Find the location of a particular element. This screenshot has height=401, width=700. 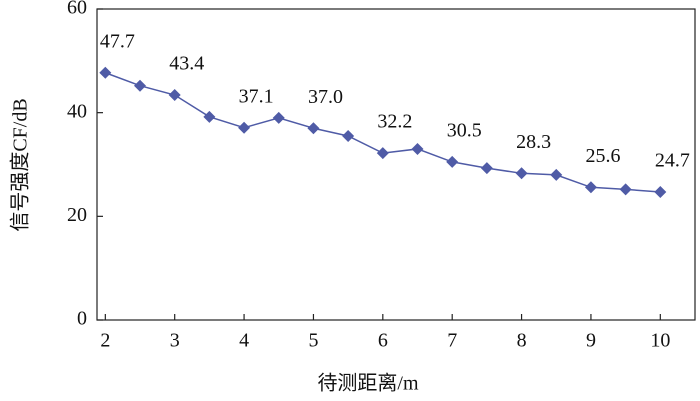

x-tick-label: 6 is located at coordinates (383, 341).